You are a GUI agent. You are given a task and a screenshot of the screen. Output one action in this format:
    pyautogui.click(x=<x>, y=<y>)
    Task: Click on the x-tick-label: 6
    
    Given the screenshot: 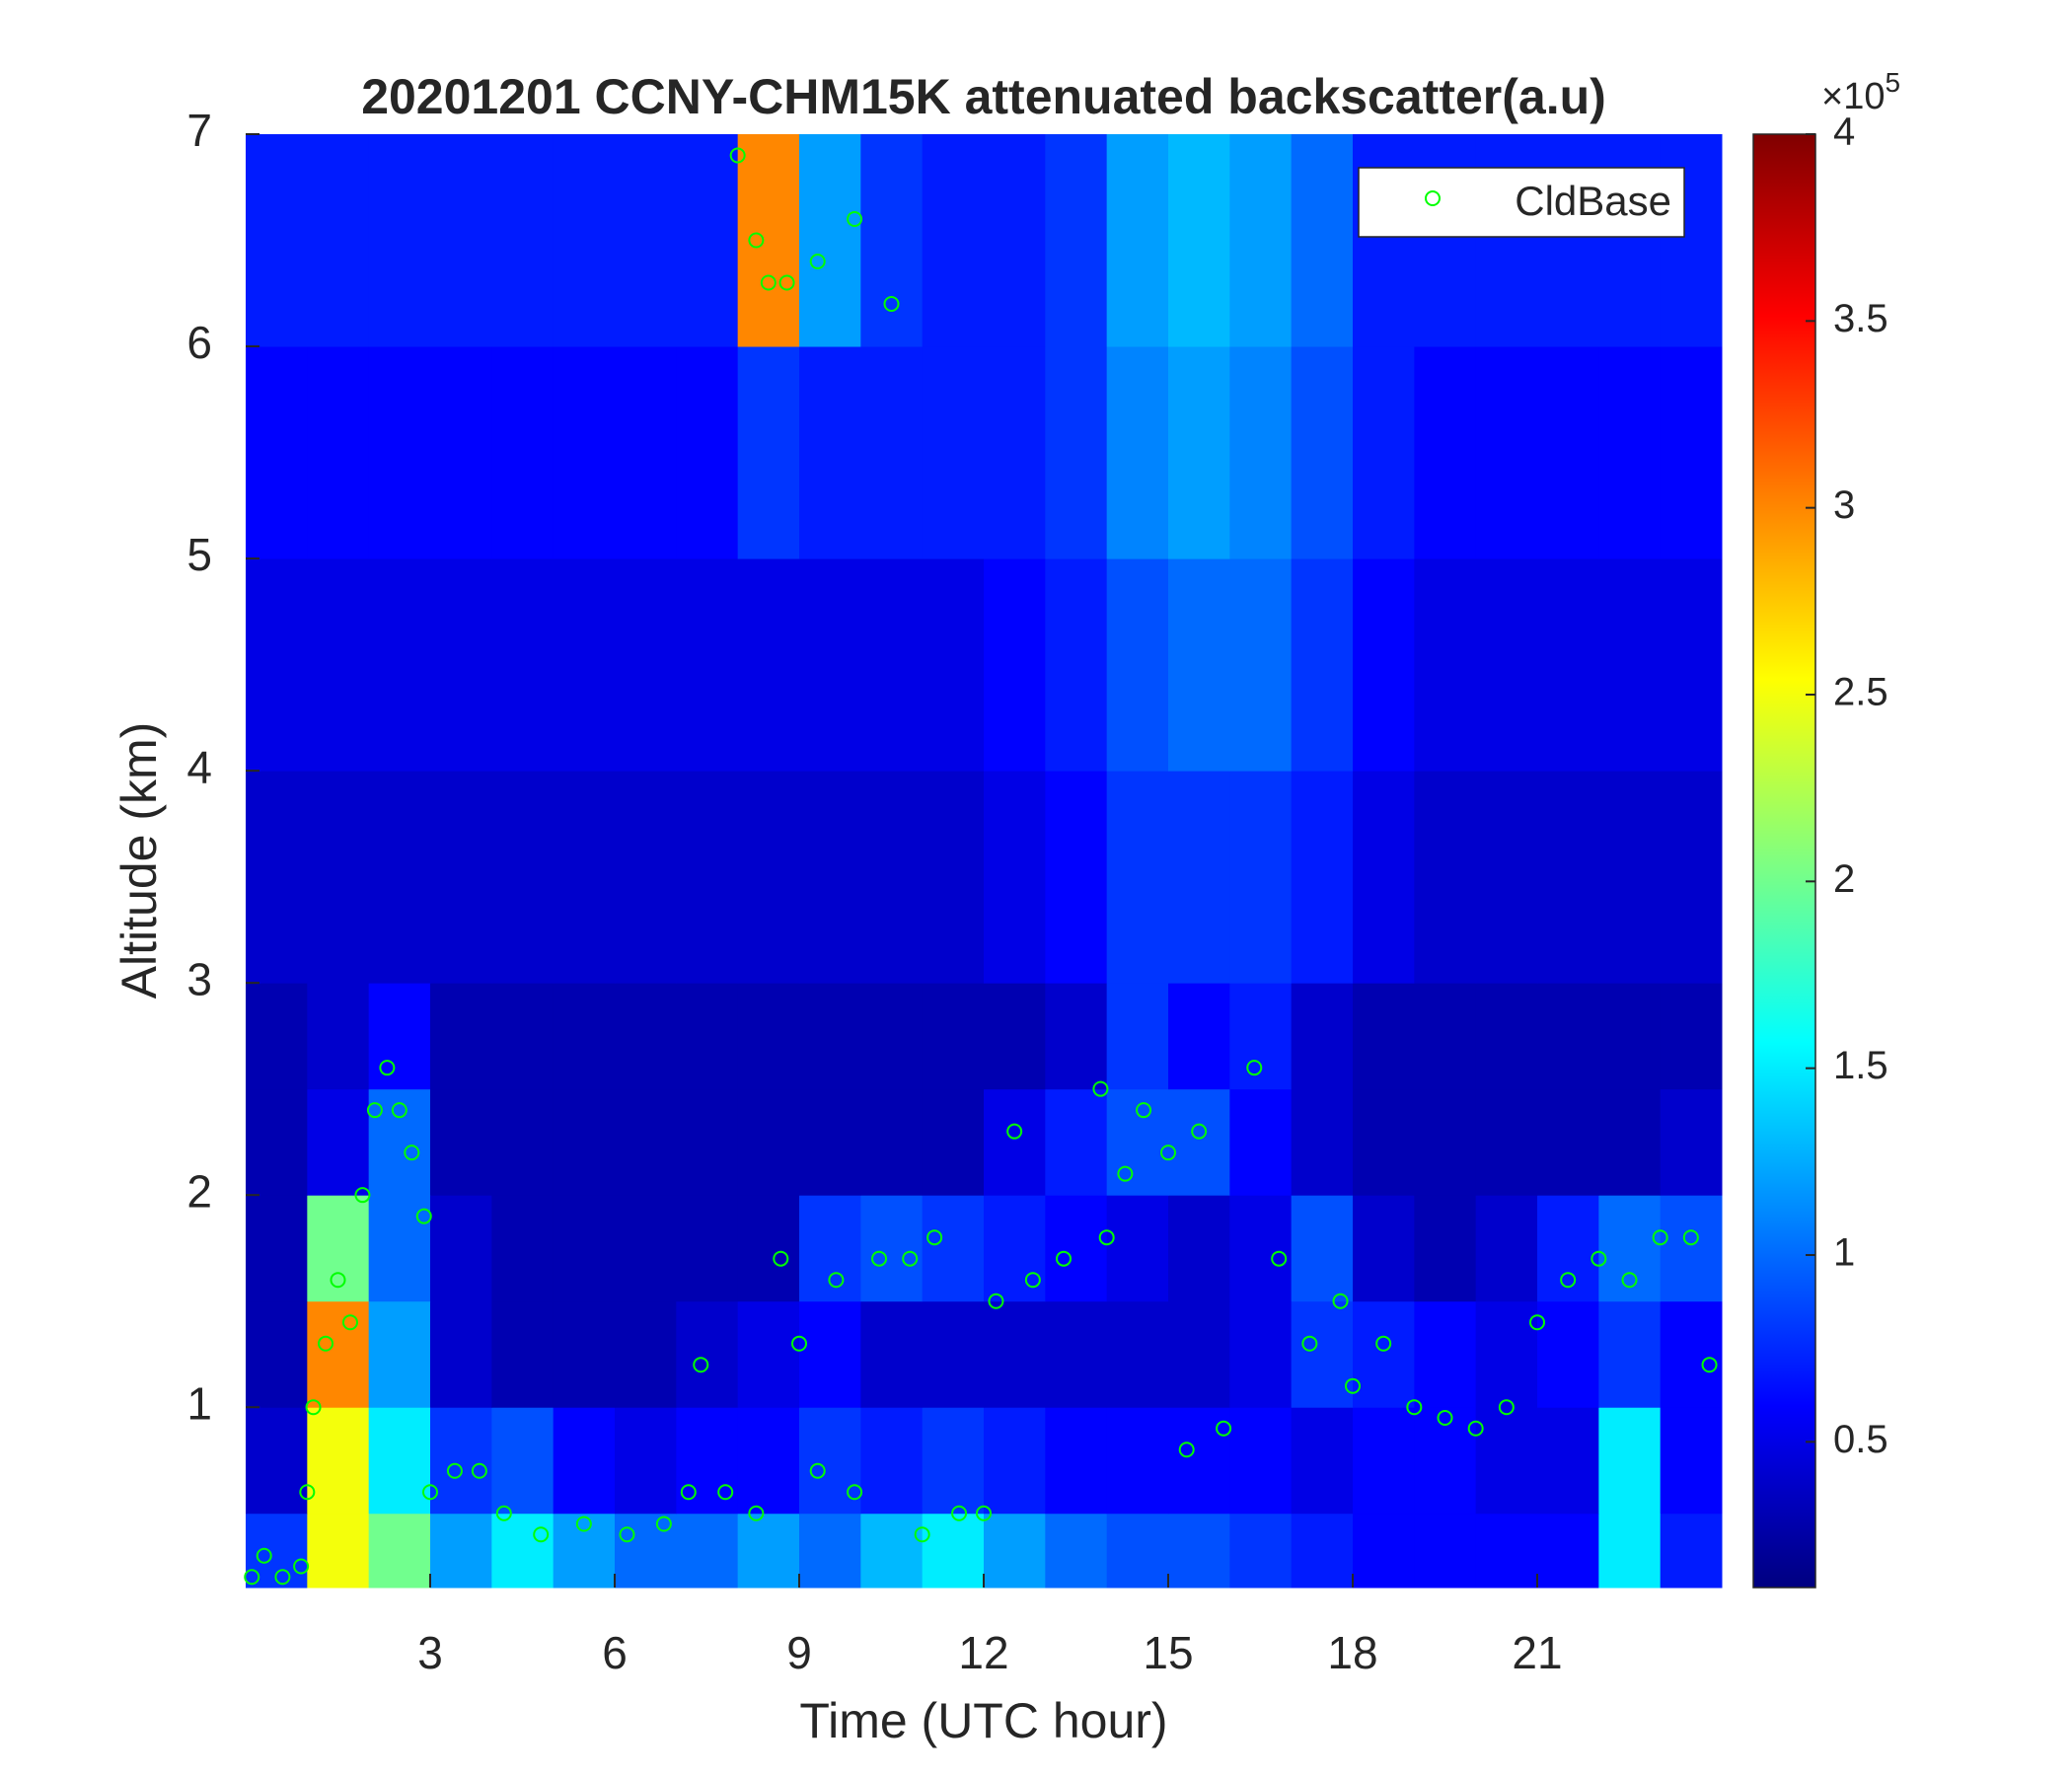 What is the action you would take?
    pyautogui.click(x=615, y=1653)
    